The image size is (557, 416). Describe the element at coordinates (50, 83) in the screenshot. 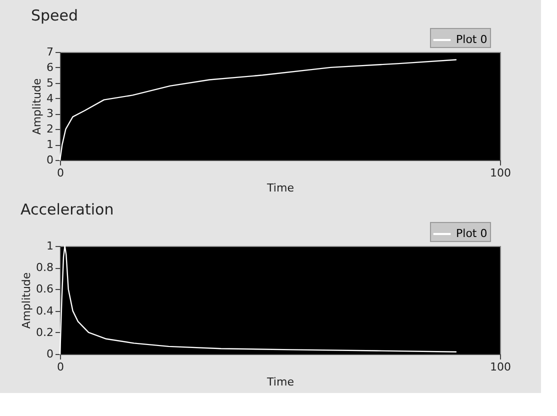

I see `y-tick-label: 5` at that location.